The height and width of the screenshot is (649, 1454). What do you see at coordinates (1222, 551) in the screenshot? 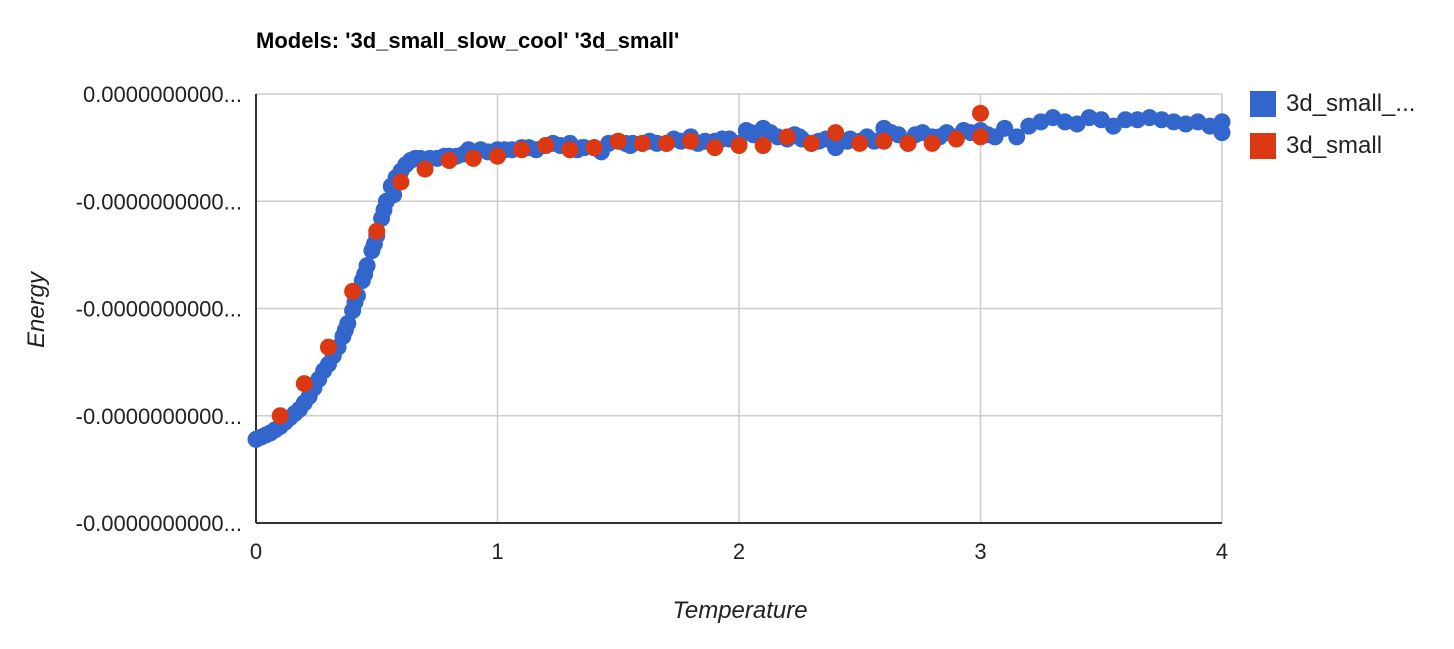
I see `x-tick-label: 4` at bounding box center [1222, 551].